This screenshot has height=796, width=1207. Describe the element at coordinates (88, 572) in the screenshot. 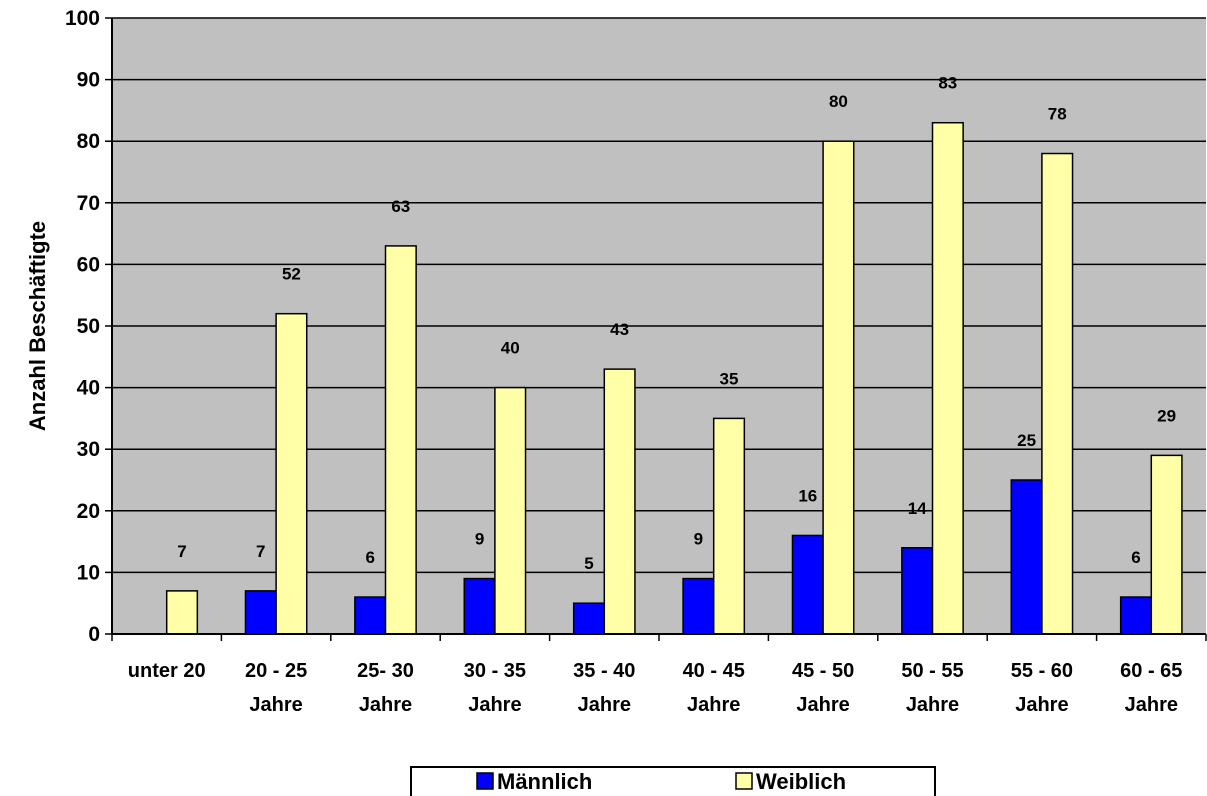

I see `y-tick-label: 10` at that location.